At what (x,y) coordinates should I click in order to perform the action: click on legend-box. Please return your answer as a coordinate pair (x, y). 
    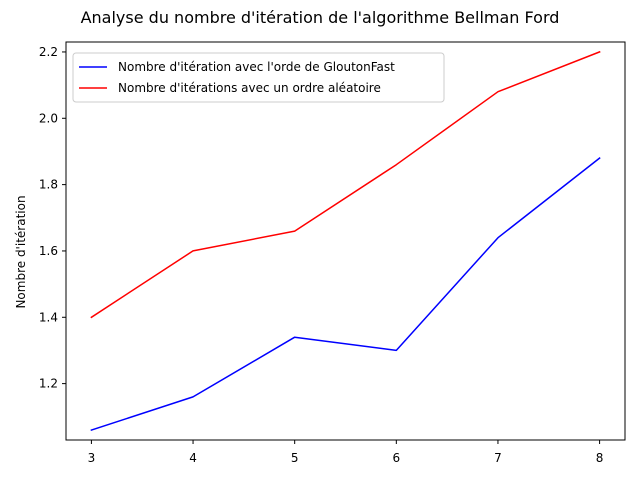
    Looking at the image, I should click on (258, 77).